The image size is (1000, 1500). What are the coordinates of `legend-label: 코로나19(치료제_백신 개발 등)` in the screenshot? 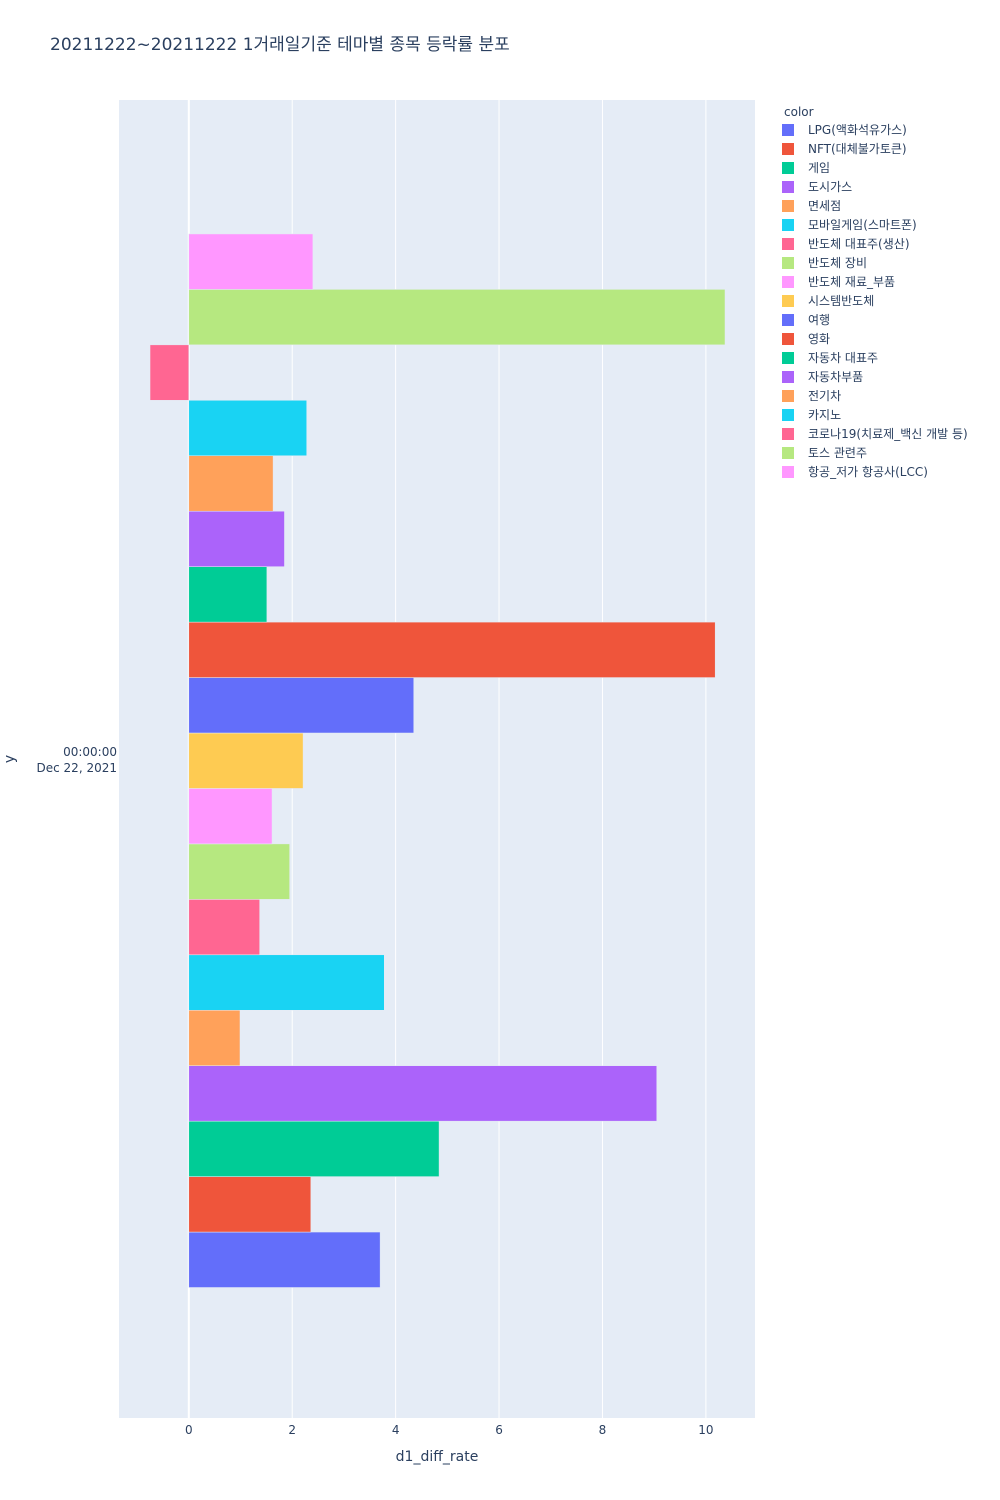 It's located at (888, 434).